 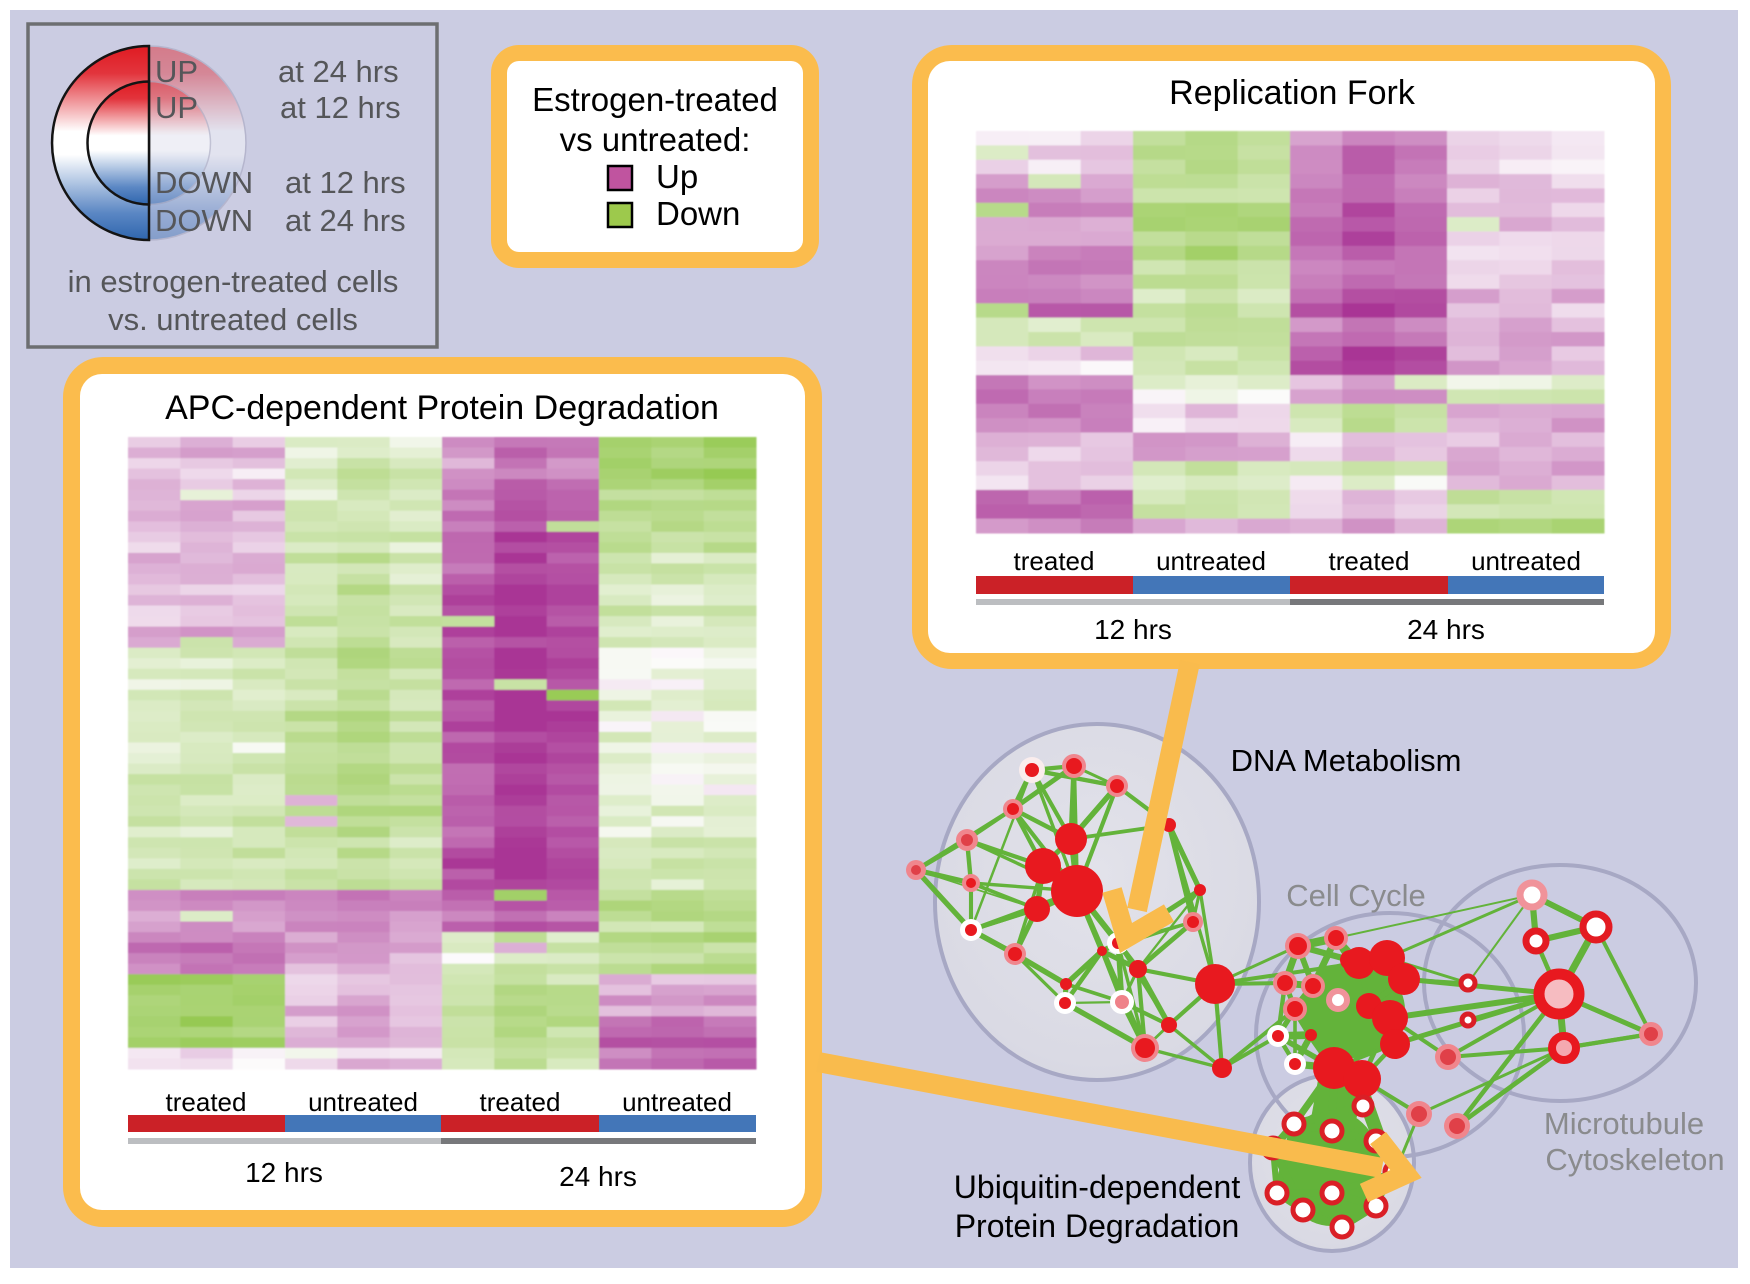 I want to click on svg-text: Replication Fork, so click(x=1292, y=93).